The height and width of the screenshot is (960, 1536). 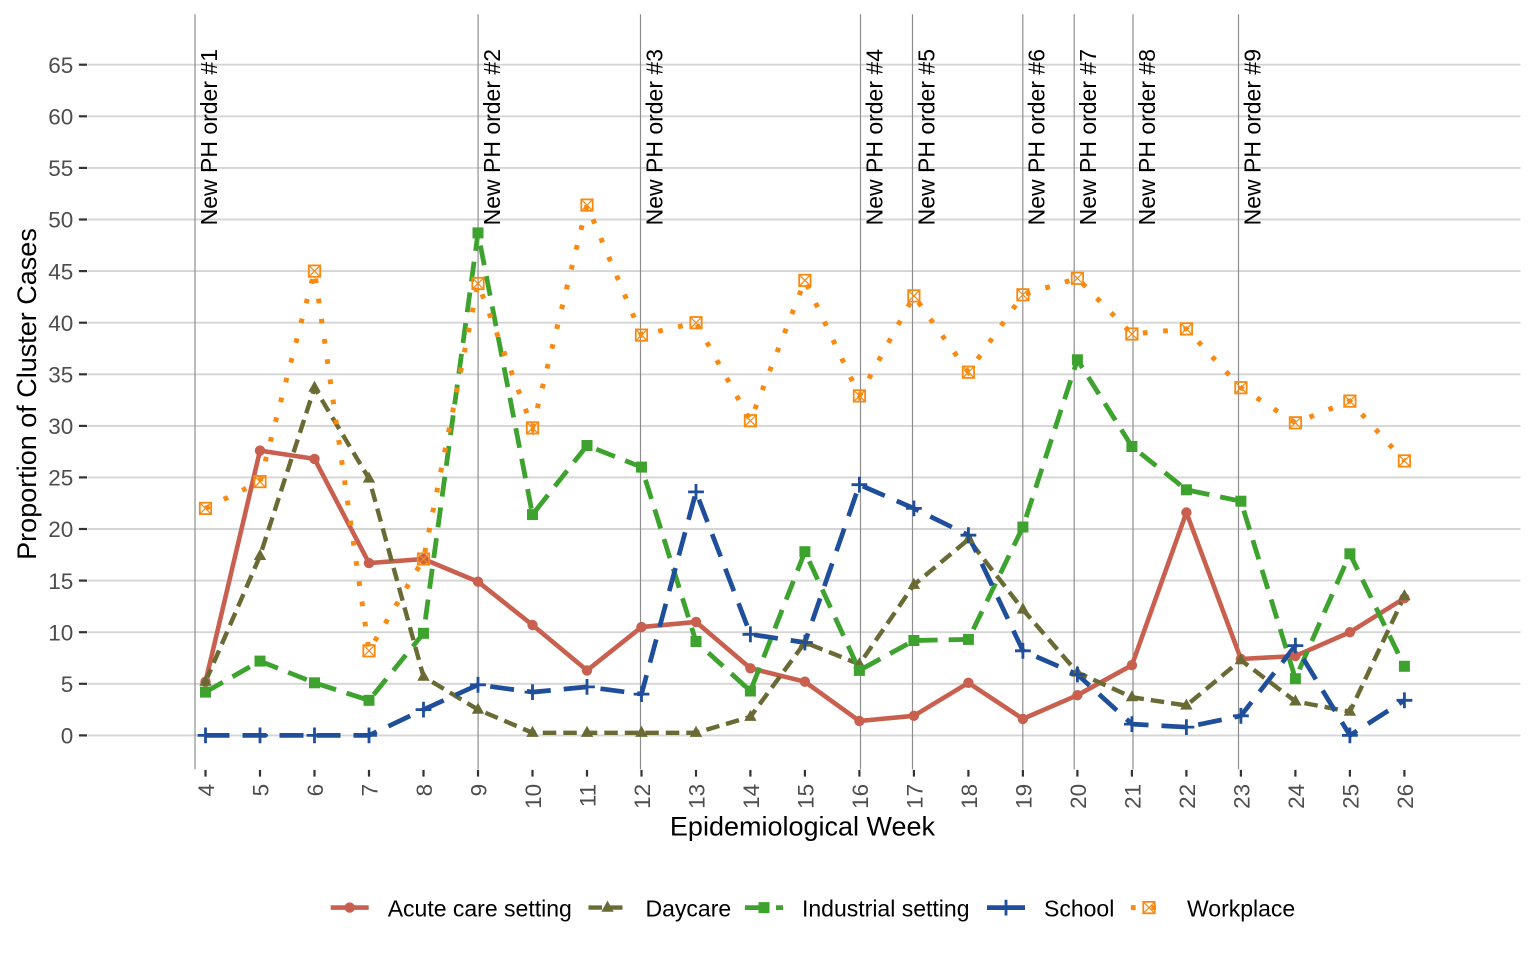 What do you see at coordinates (689, 909) in the screenshot?
I see `svg-text: Daycare` at bounding box center [689, 909].